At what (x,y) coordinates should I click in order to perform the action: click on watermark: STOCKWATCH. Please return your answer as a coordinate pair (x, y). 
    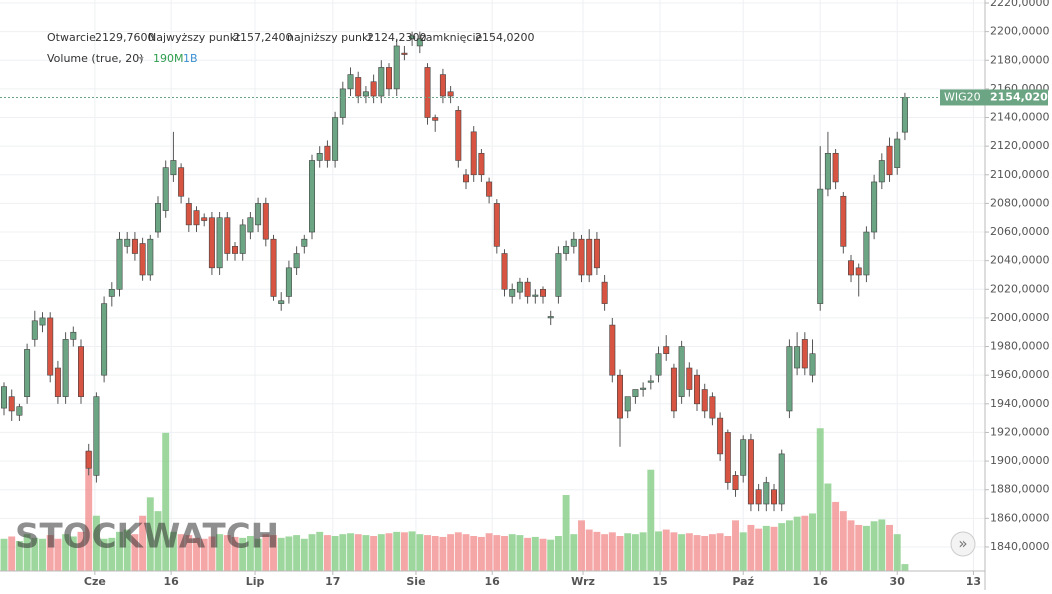
    Looking at the image, I should click on (147, 537).